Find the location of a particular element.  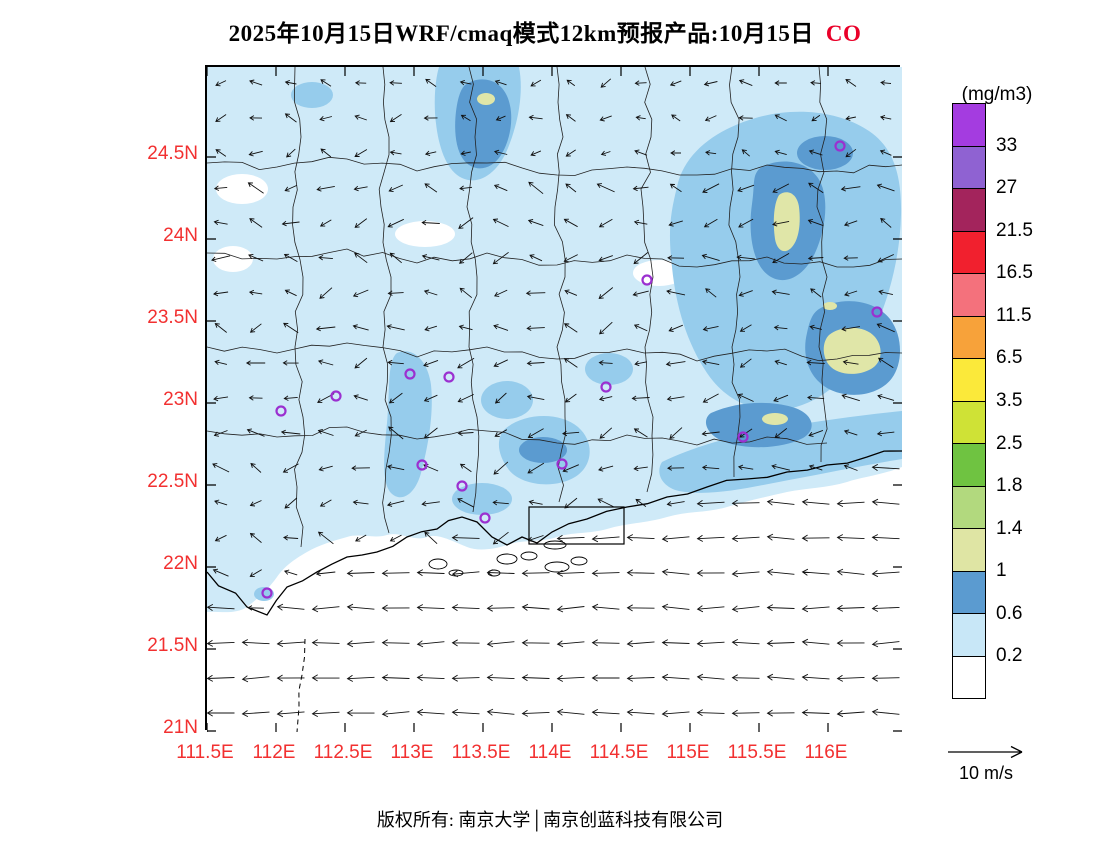

title-text: 2025年10月15日WRF/cmaq模式12km预报产品:10月15日 is located at coordinates (521, 33).